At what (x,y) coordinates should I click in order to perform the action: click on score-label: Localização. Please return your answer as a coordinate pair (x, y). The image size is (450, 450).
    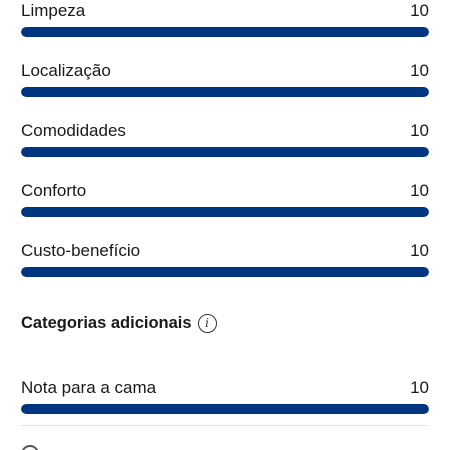
    Looking at the image, I should click on (66, 70).